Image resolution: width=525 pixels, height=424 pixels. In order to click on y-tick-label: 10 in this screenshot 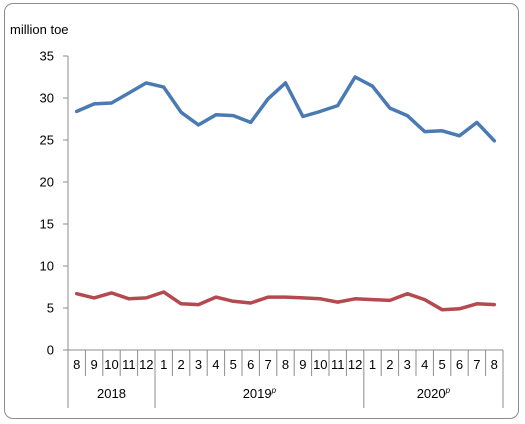, I will do `click(47, 266)`.